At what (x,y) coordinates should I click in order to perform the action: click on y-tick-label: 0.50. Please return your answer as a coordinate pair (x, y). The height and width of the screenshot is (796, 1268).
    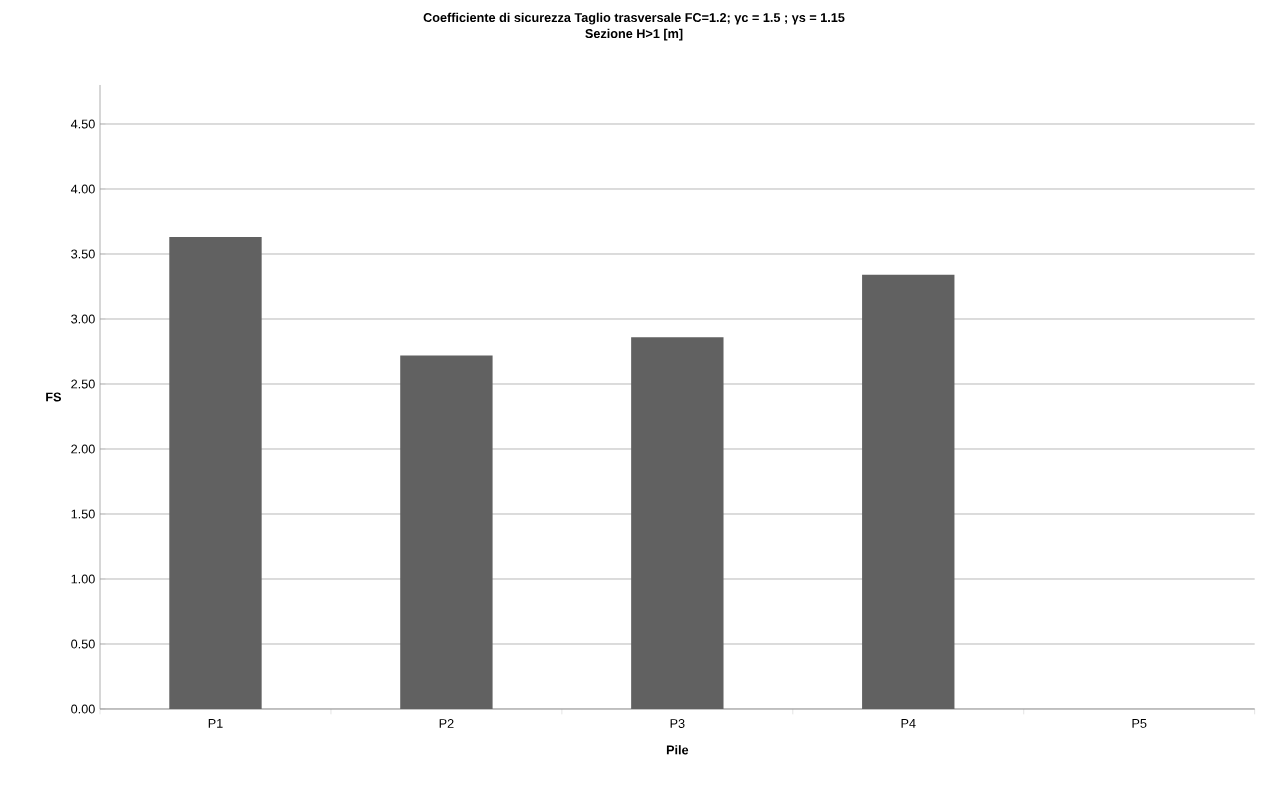
    Looking at the image, I should click on (83, 644).